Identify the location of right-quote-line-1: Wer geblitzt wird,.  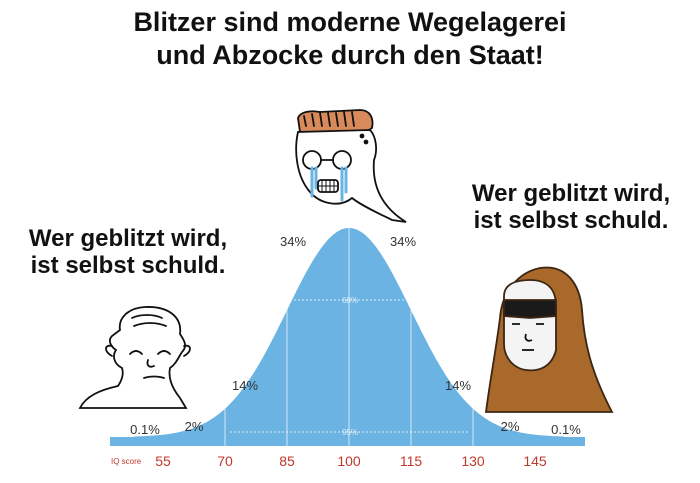
(571, 193).